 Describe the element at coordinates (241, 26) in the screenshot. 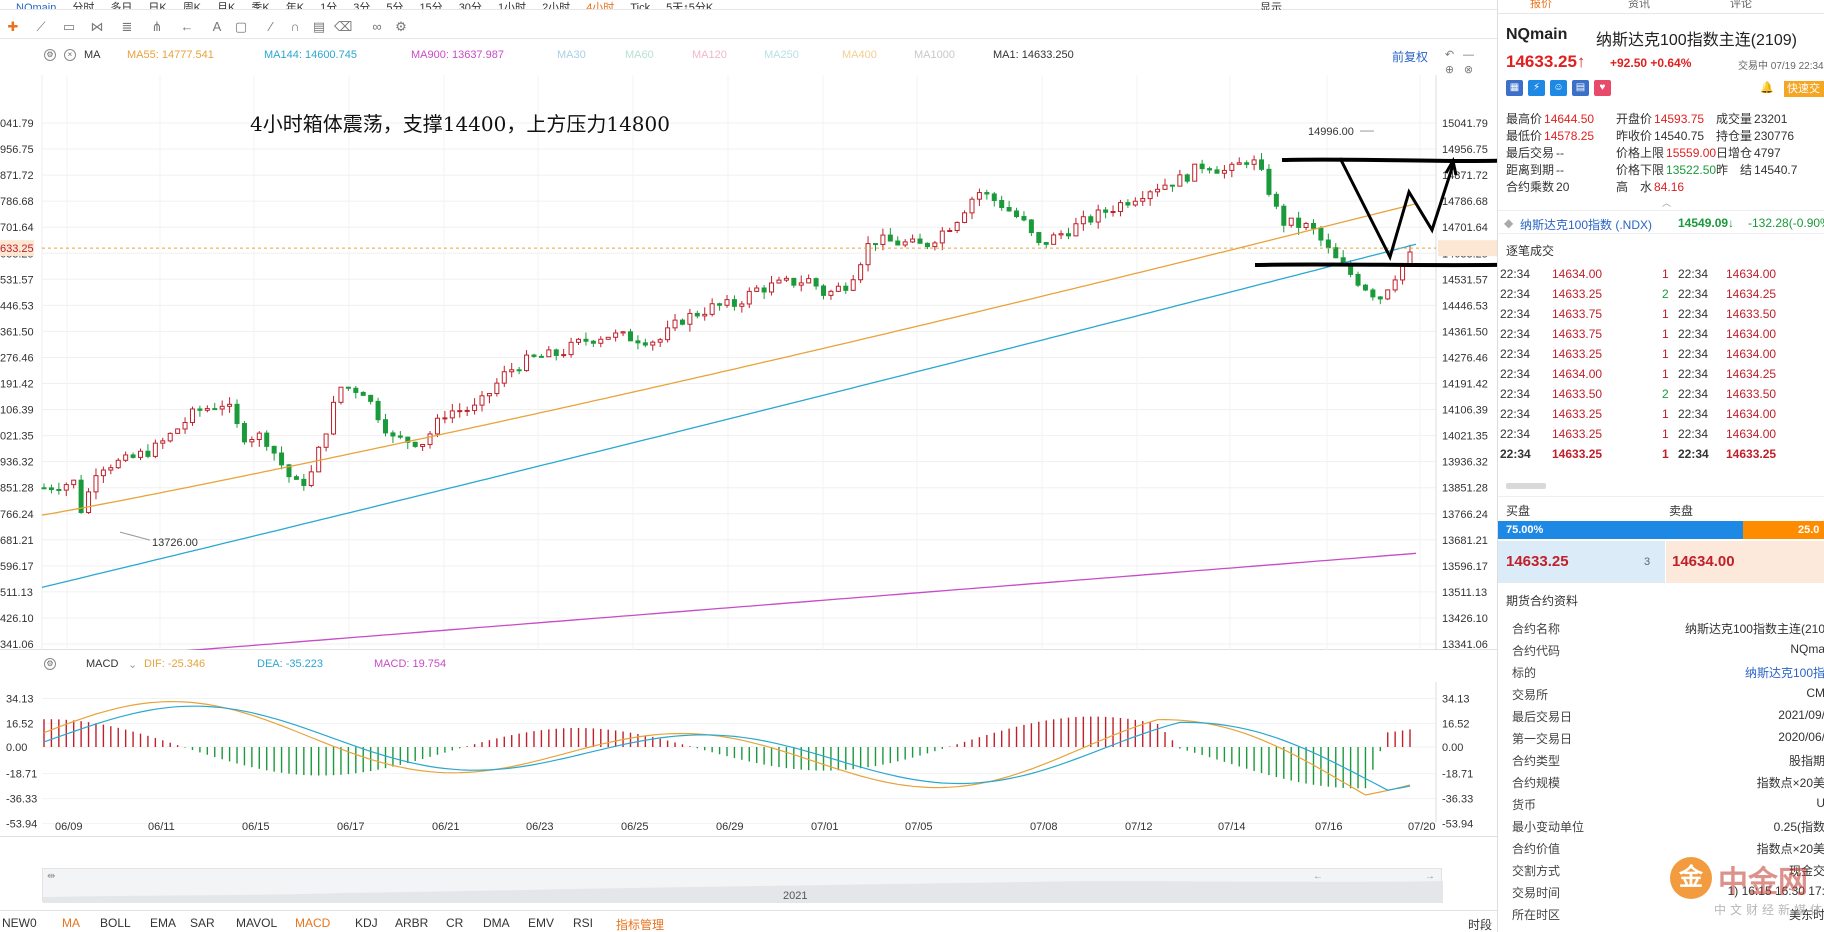

I see `comment-icon: ▢` at that location.